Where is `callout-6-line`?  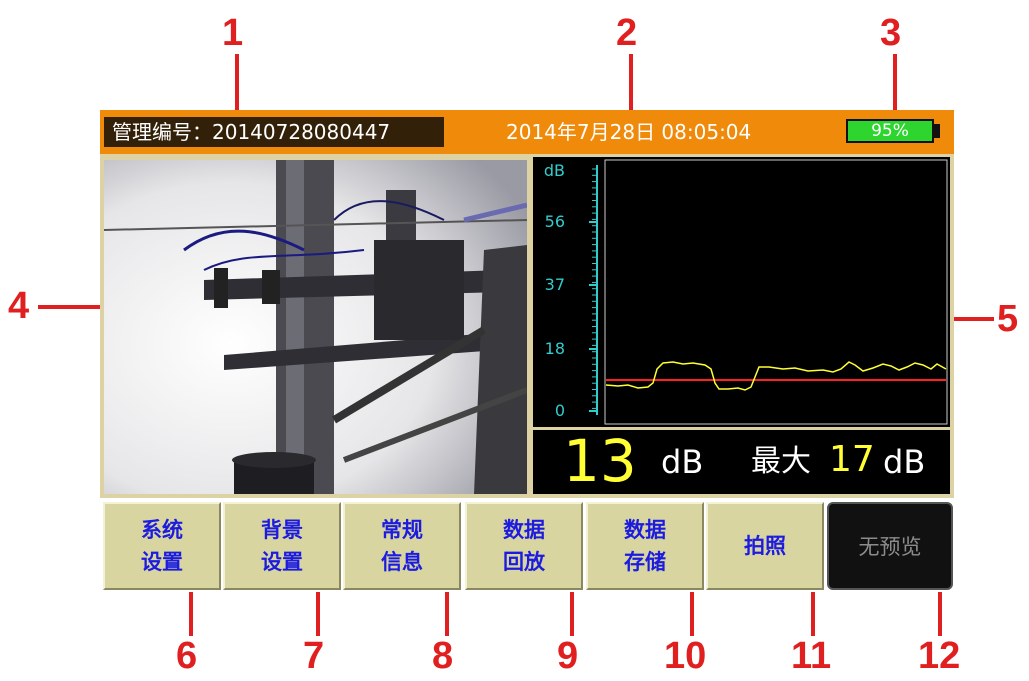
callout-6-line is located at coordinates (191, 603).